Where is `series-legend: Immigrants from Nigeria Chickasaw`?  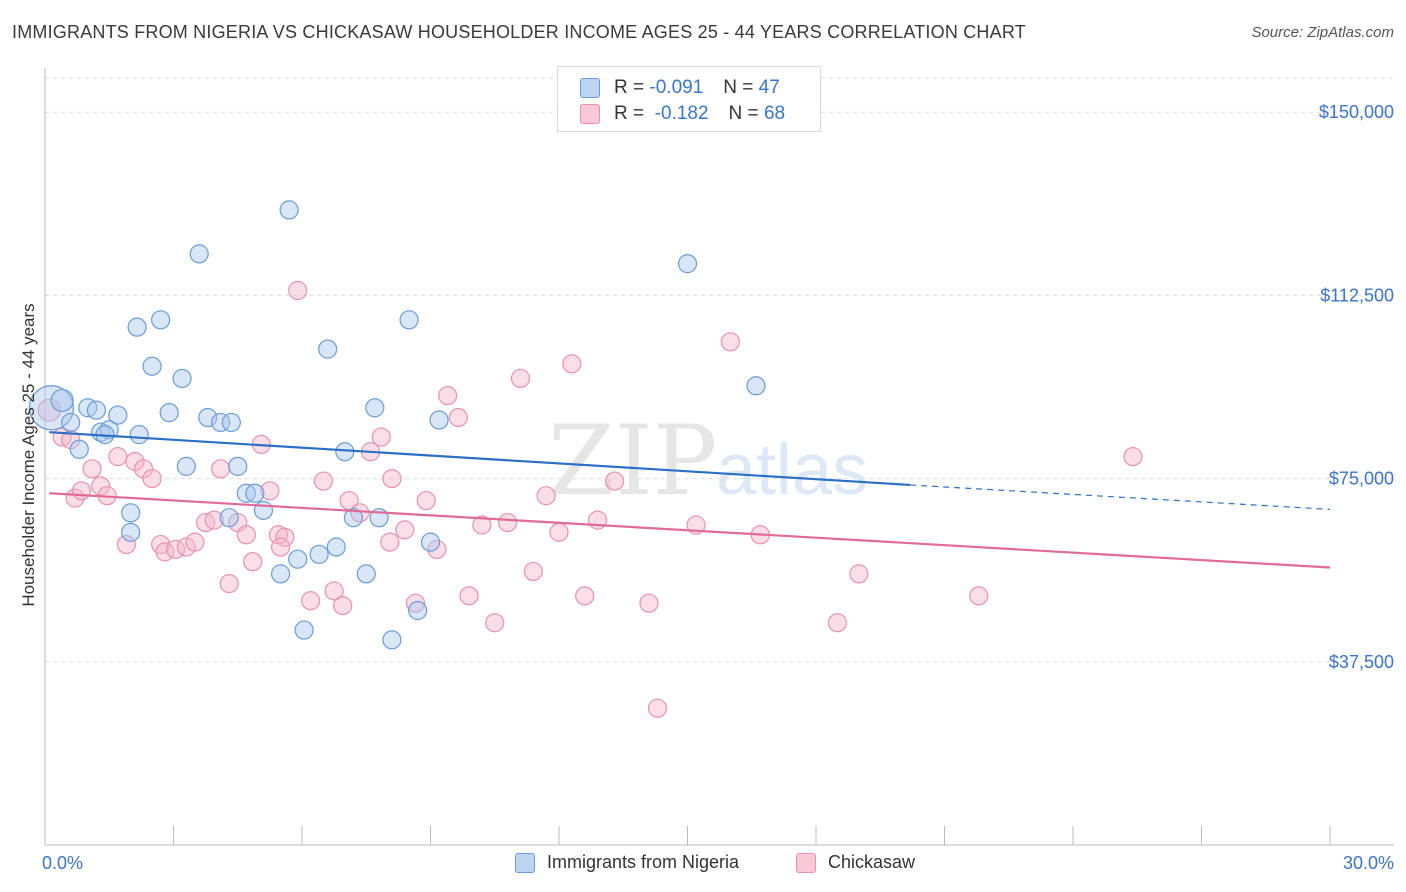
series-legend: Immigrants from Nigeria Chickasaw is located at coordinates (703, 865).